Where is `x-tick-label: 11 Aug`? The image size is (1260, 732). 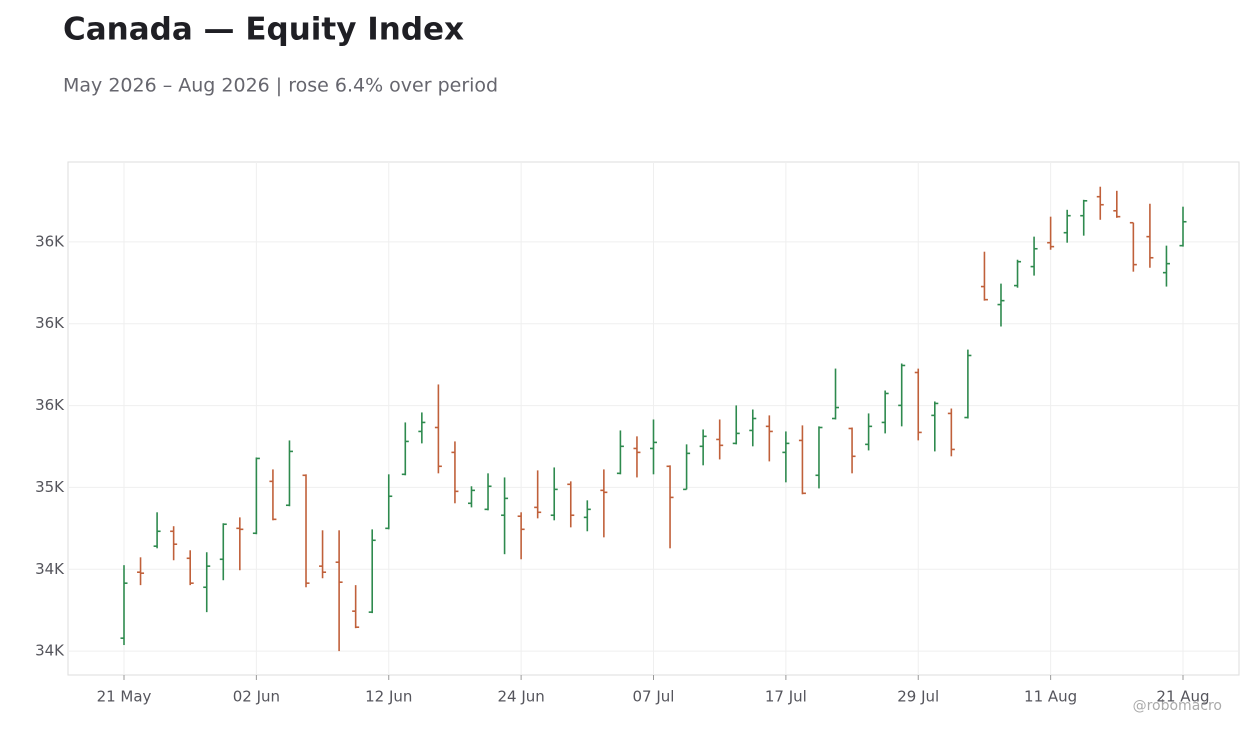 x-tick-label: 11 Aug is located at coordinates (1050, 697).